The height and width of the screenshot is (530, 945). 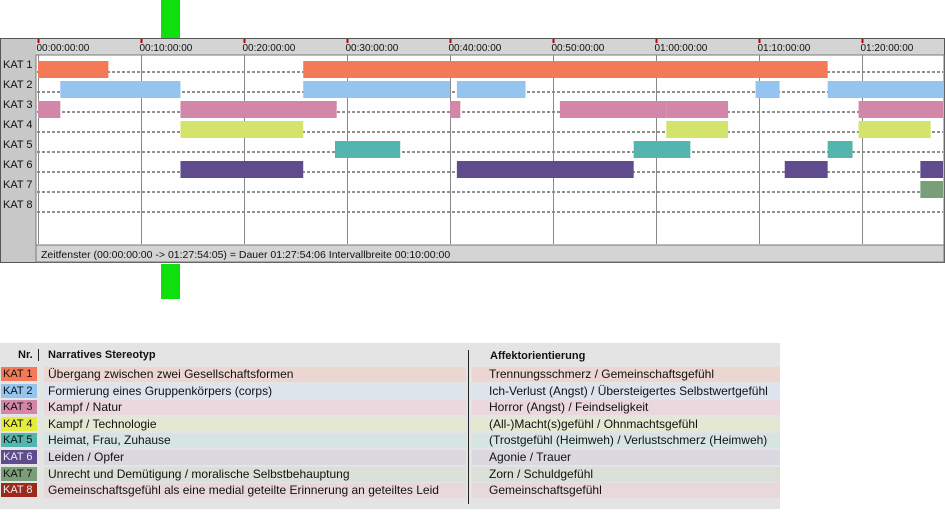 What do you see at coordinates (19, 457) in the screenshot?
I see `category-badge: KAT 6` at bounding box center [19, 457].